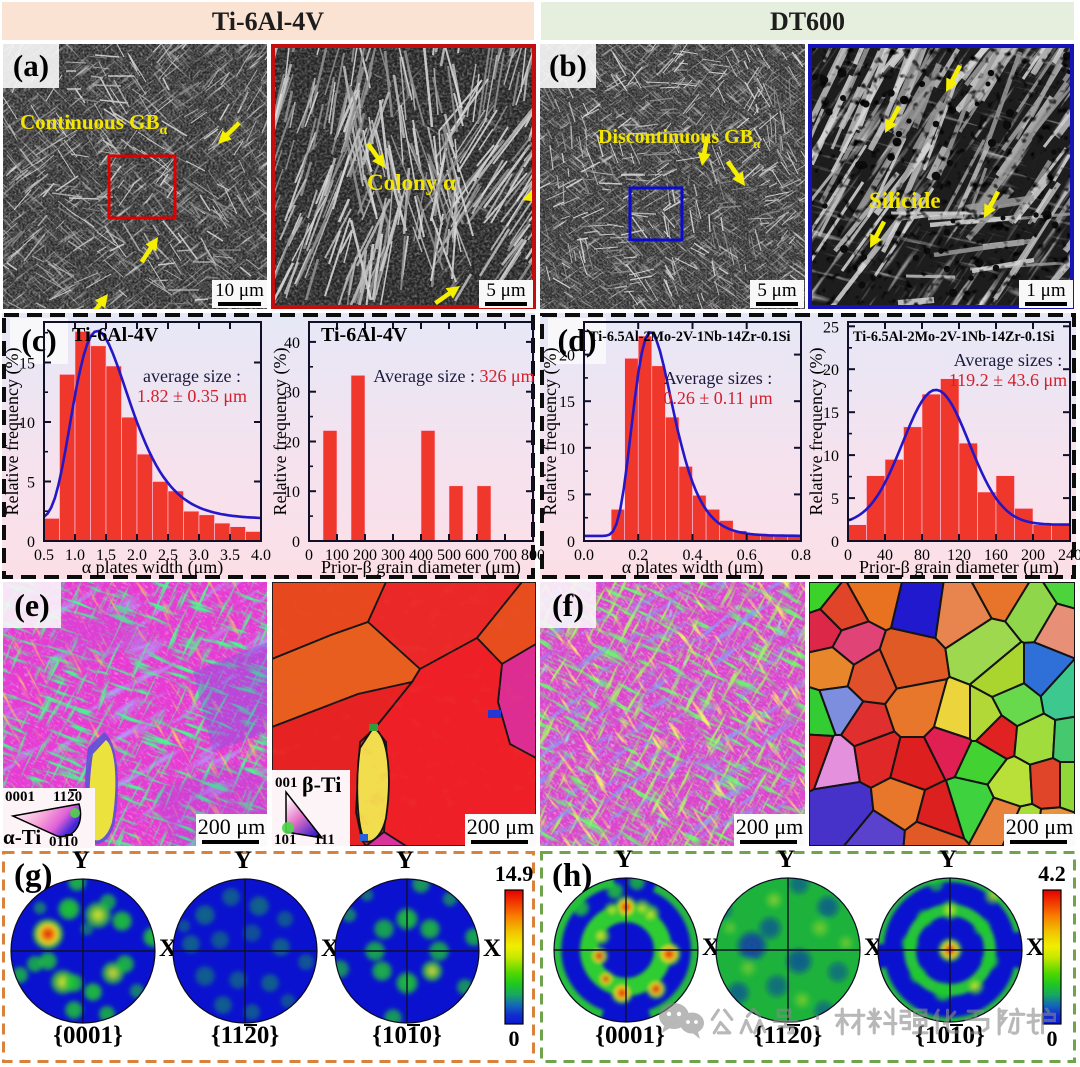  Describe the element at coordinates (638, 555) in the screenshot. I see `svg-text: 0.2` at that location.